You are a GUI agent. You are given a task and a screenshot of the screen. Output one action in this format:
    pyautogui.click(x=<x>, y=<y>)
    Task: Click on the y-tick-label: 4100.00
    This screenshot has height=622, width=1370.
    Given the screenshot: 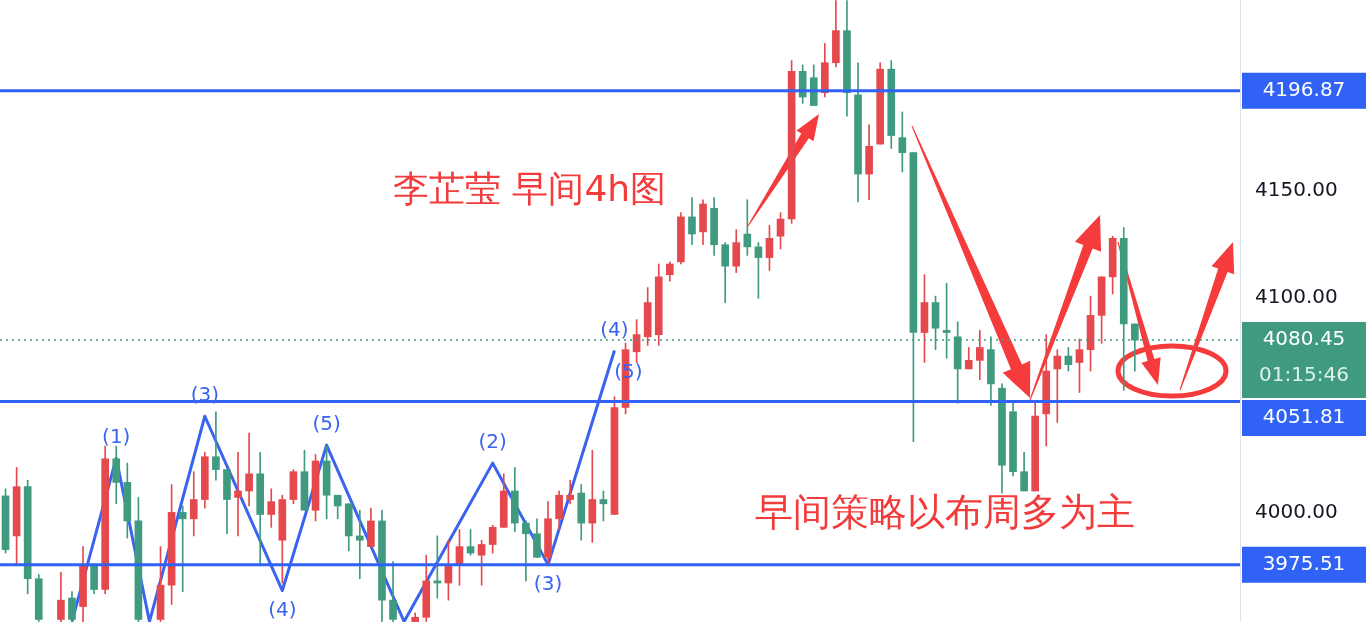 What is the action you would take?
    pyautogui.click(x=1296, y=296)
    